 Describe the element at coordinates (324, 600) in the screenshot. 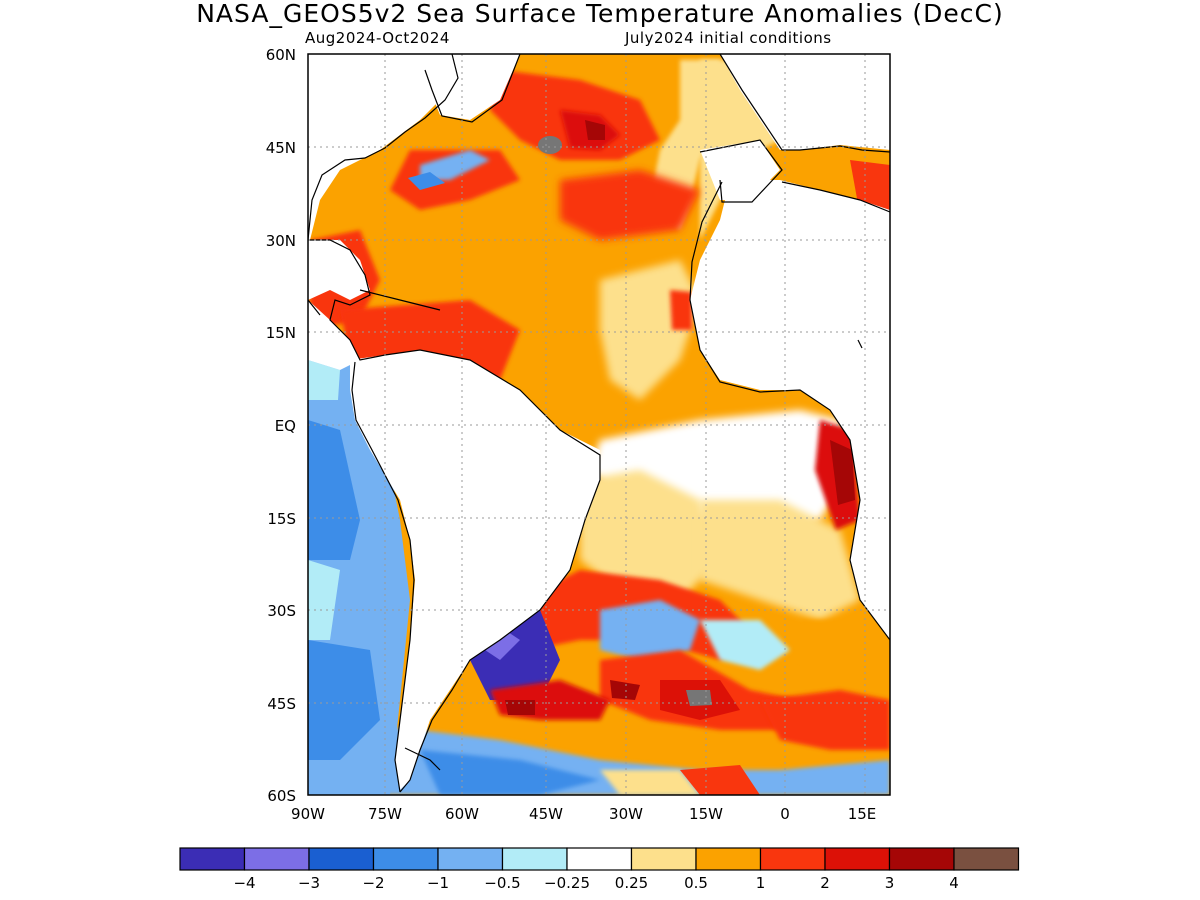

I see `chile-neutral` at that location.